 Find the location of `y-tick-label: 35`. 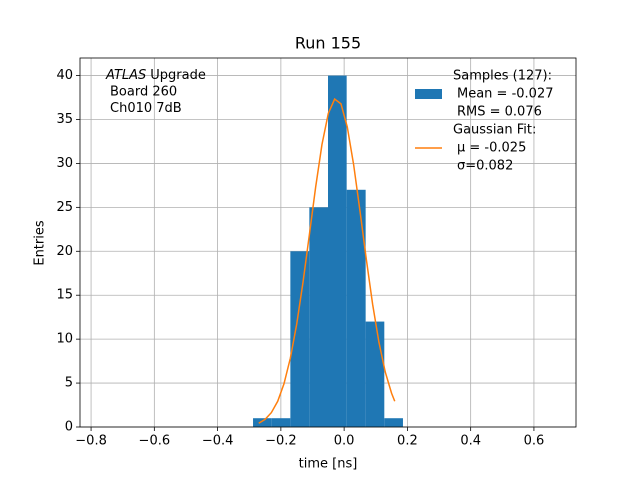

y-tick-label: 35 is located at coordinates (64, 119).